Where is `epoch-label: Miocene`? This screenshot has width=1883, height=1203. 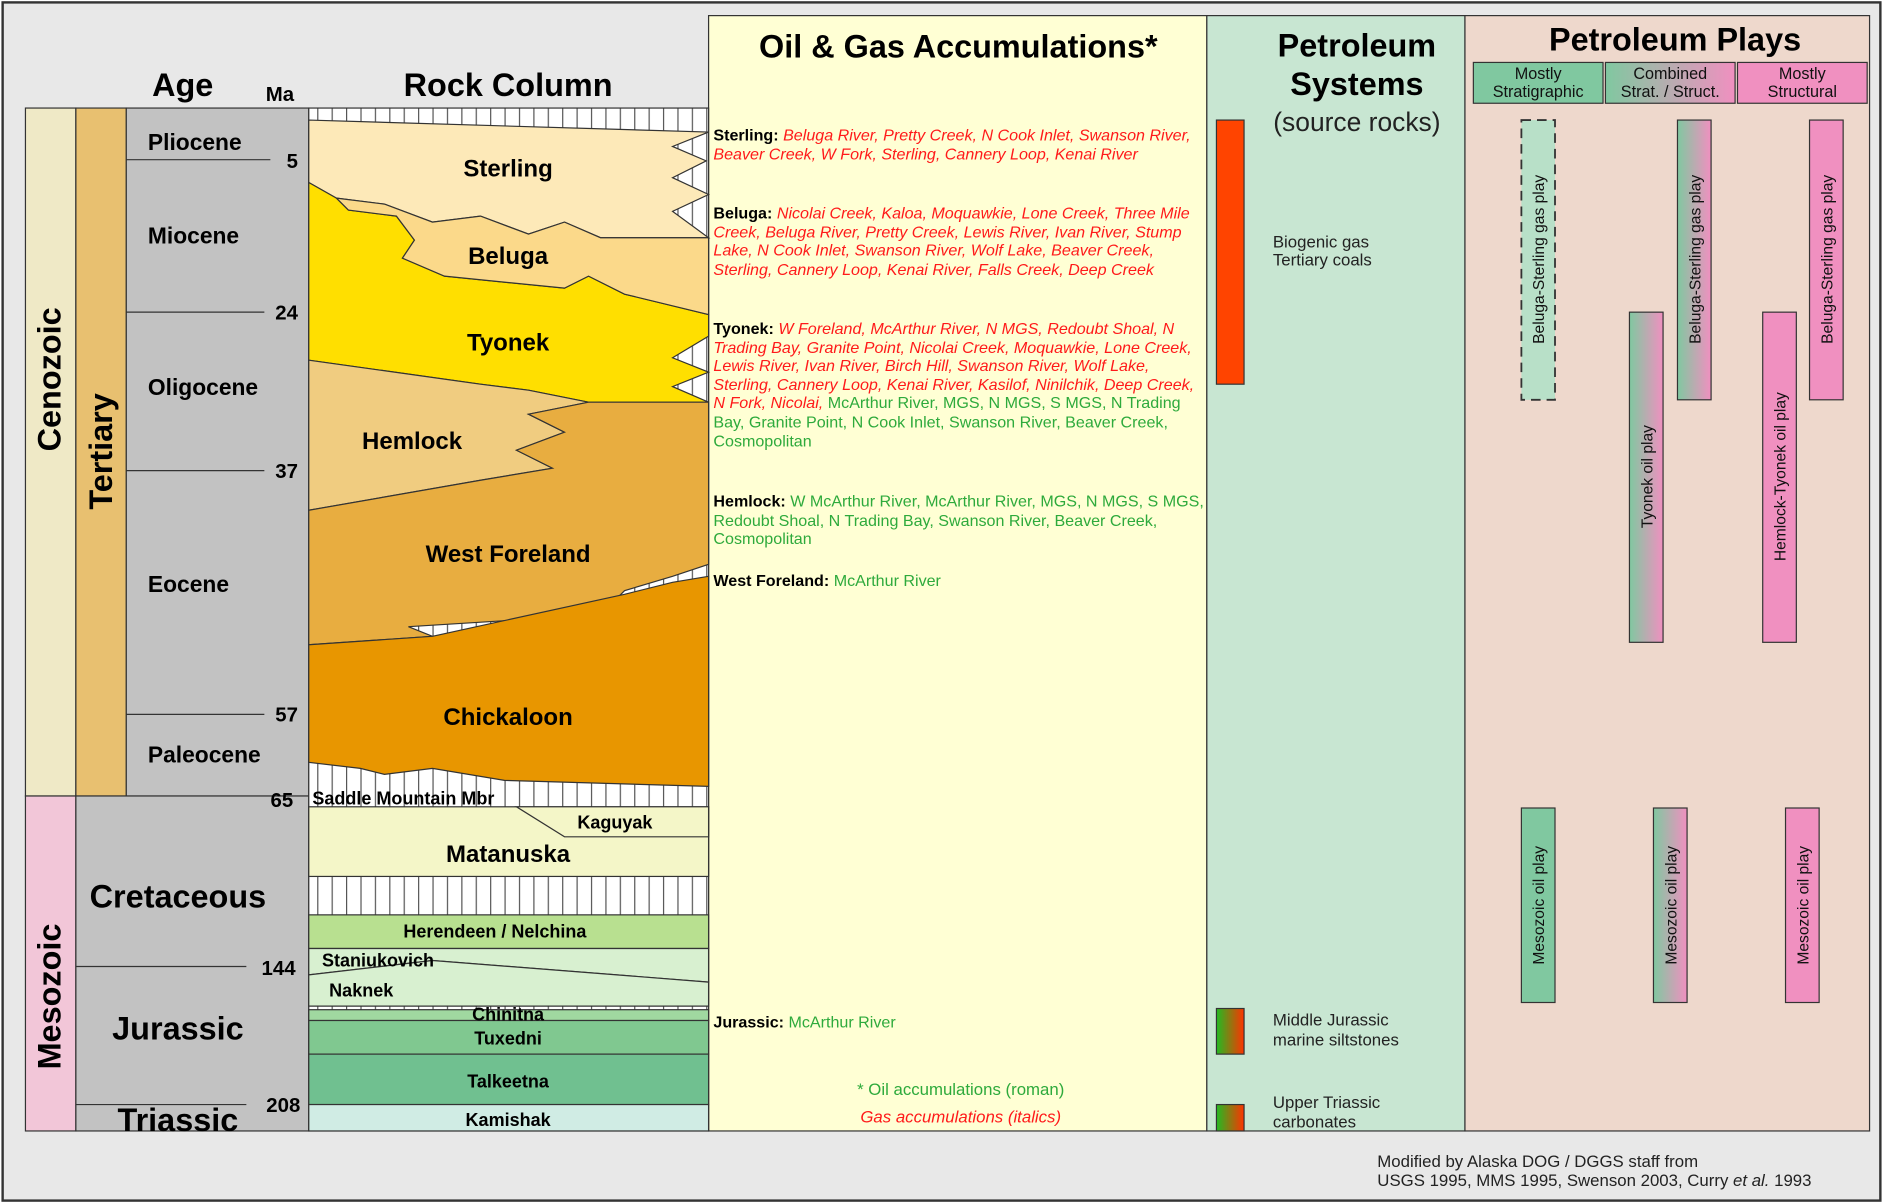 epoch-label: Miocene is located at coordinates (193, 236).